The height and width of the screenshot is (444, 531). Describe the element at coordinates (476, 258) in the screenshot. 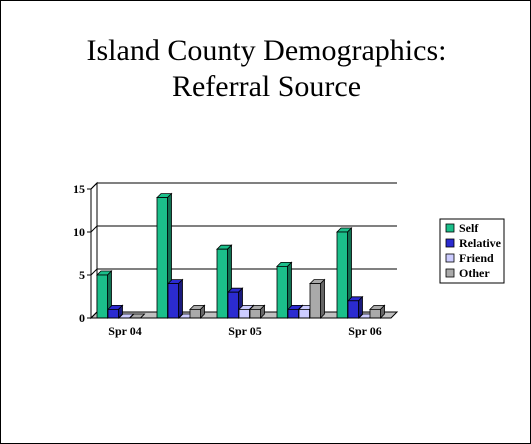

I see `legend-label-friend: Friend` at that location.